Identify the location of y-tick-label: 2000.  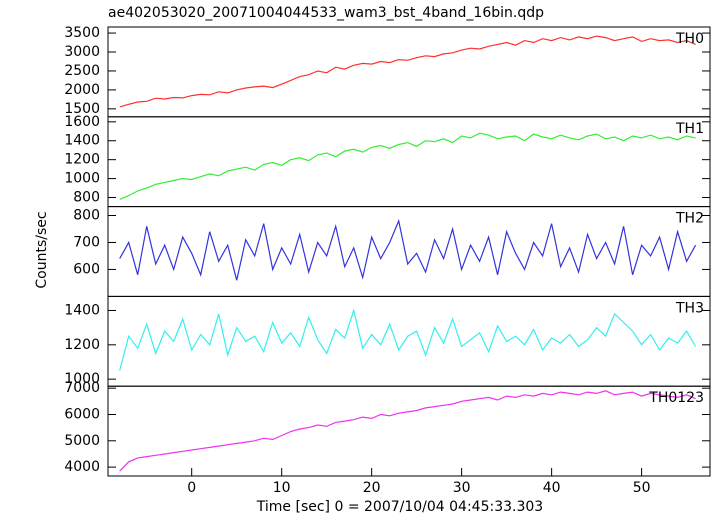
(82, 90).